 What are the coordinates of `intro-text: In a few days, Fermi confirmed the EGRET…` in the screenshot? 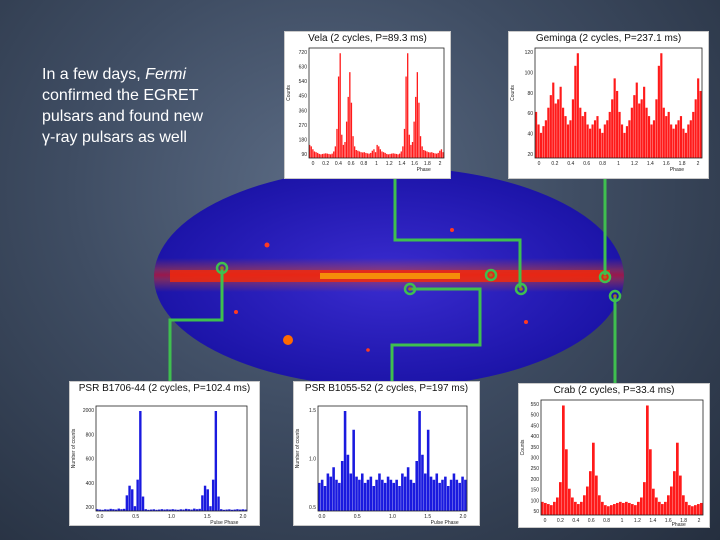 It's located at (142, 106).